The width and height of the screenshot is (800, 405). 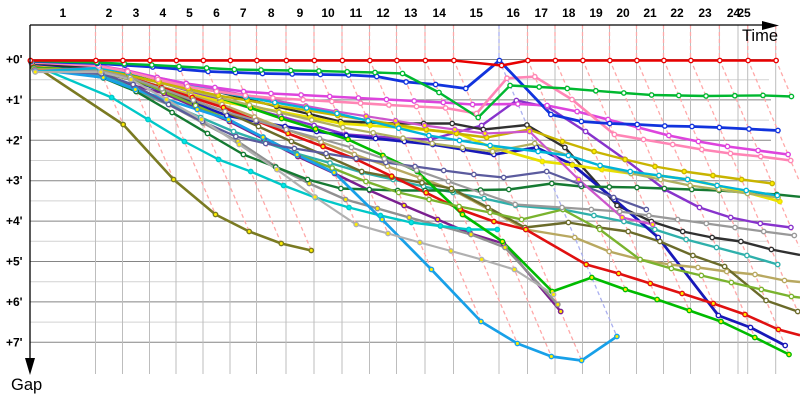 I want to click on svg-text: 24, so click(x=734, y=13).